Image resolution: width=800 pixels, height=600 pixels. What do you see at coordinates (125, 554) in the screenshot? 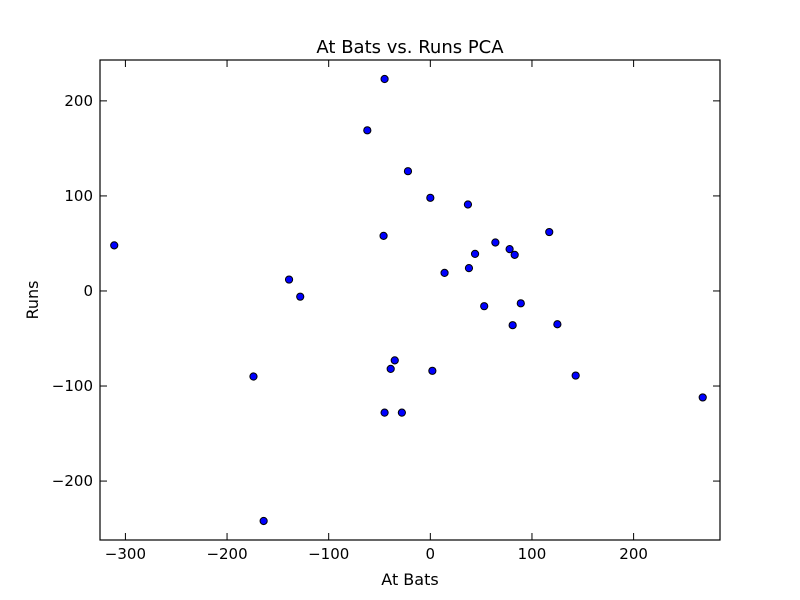
I see `x-tick-label: −300` at bounding box center [125, 554].